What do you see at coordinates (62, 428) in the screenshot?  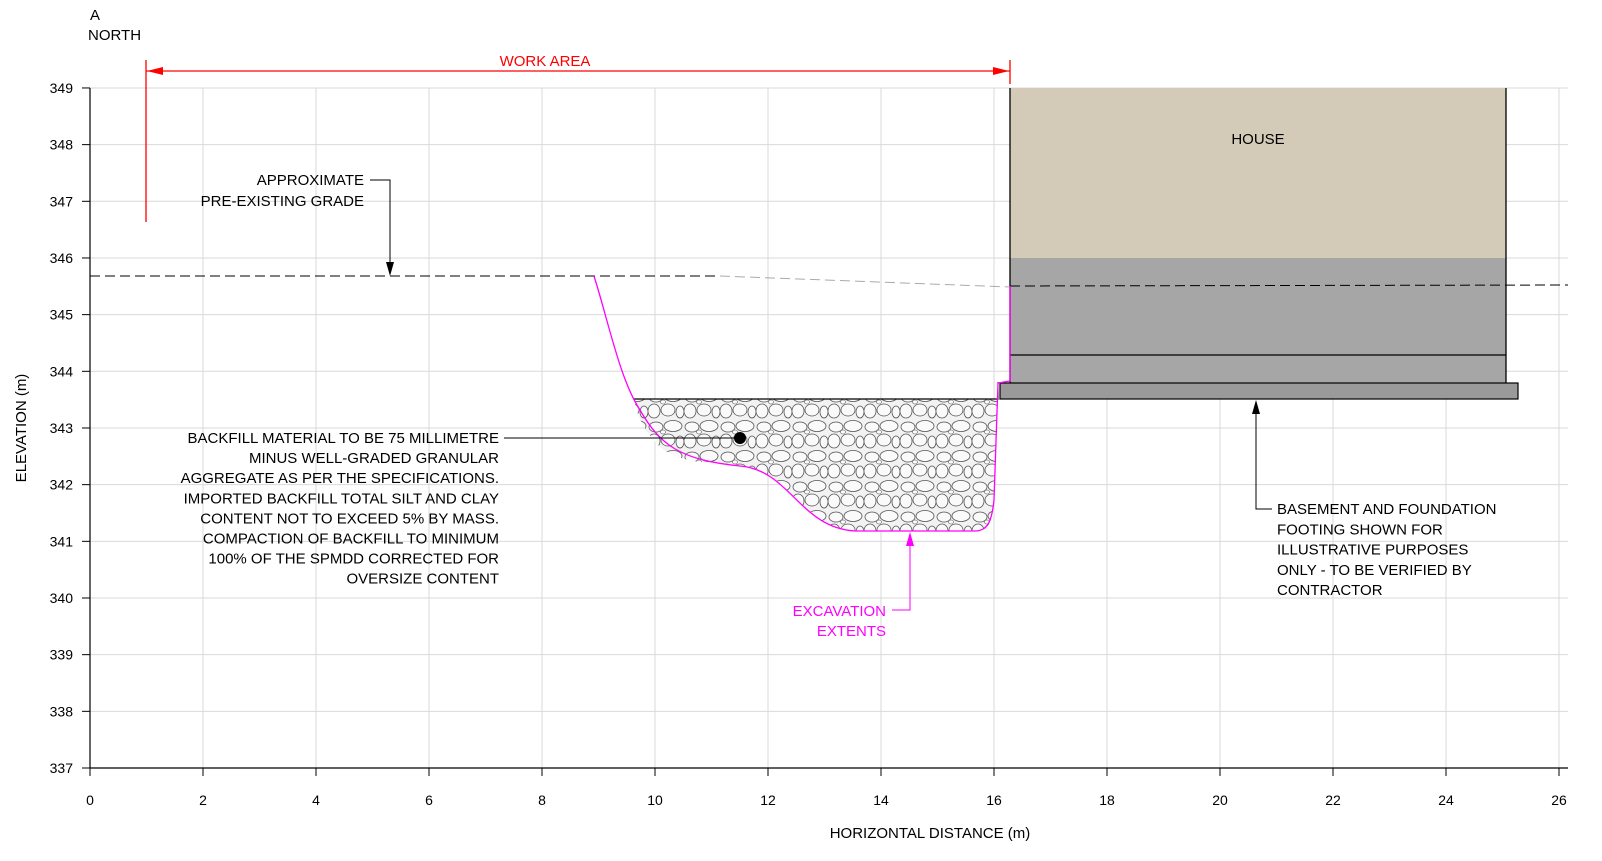 I see `y-tick-label: 343` at bounding box center [62, 428].